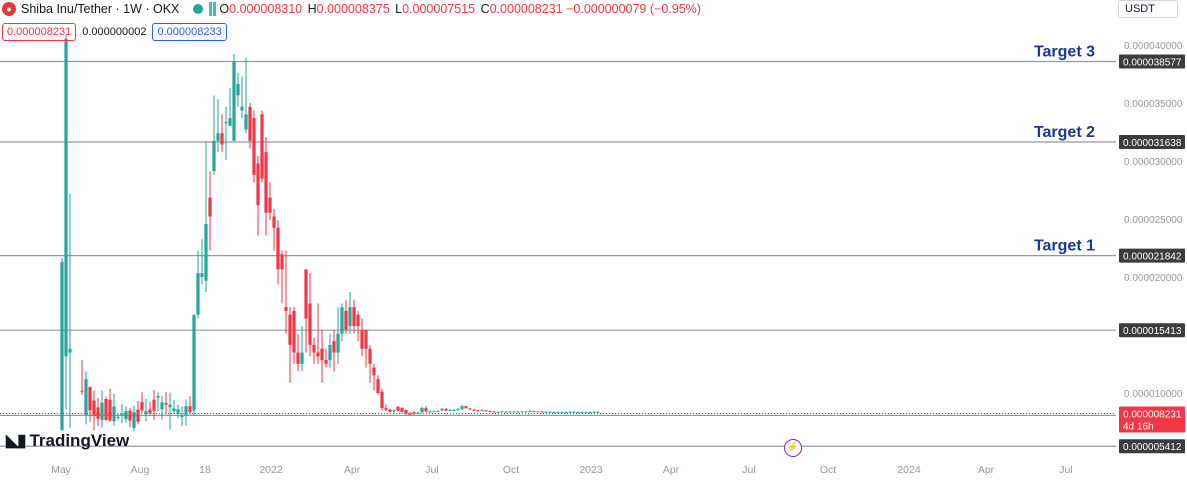  Describe the element at coordinates (793, 448) in the screenshot. I see `lightning-icon: ⚡` at that location.